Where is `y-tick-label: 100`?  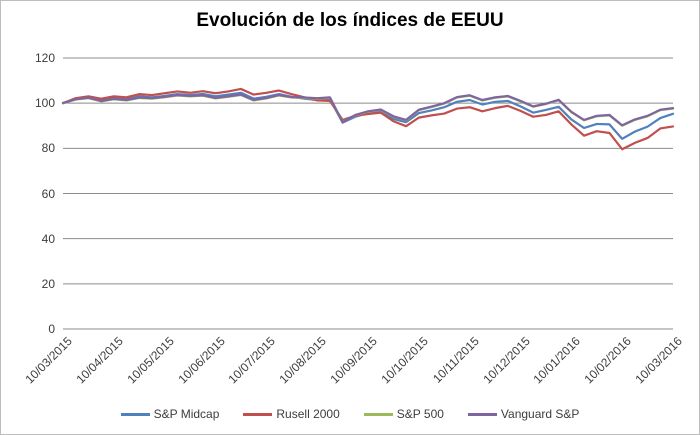
y-tick-label: 100 is located at coordinates (44, 103).